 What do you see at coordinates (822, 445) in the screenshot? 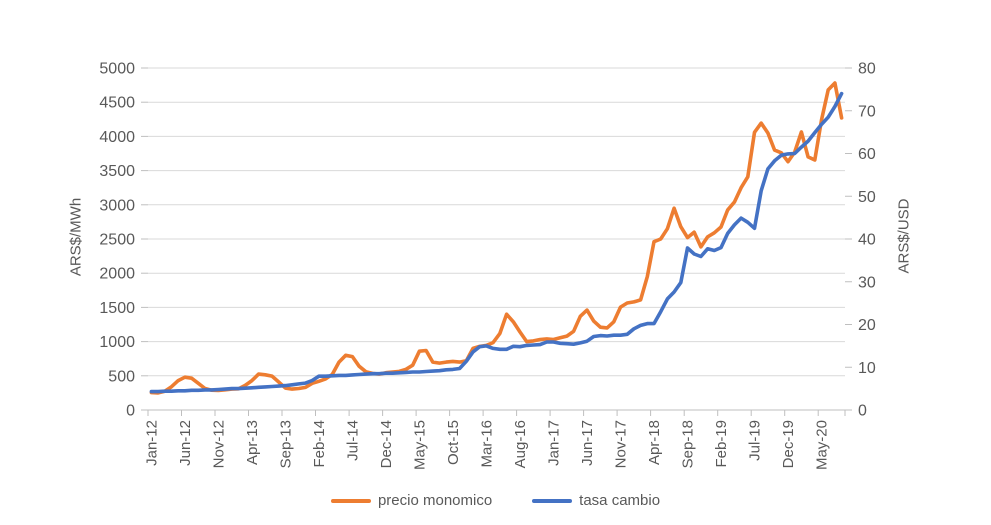
I see `svg-text: May-20` at bounding box center [822, 445].